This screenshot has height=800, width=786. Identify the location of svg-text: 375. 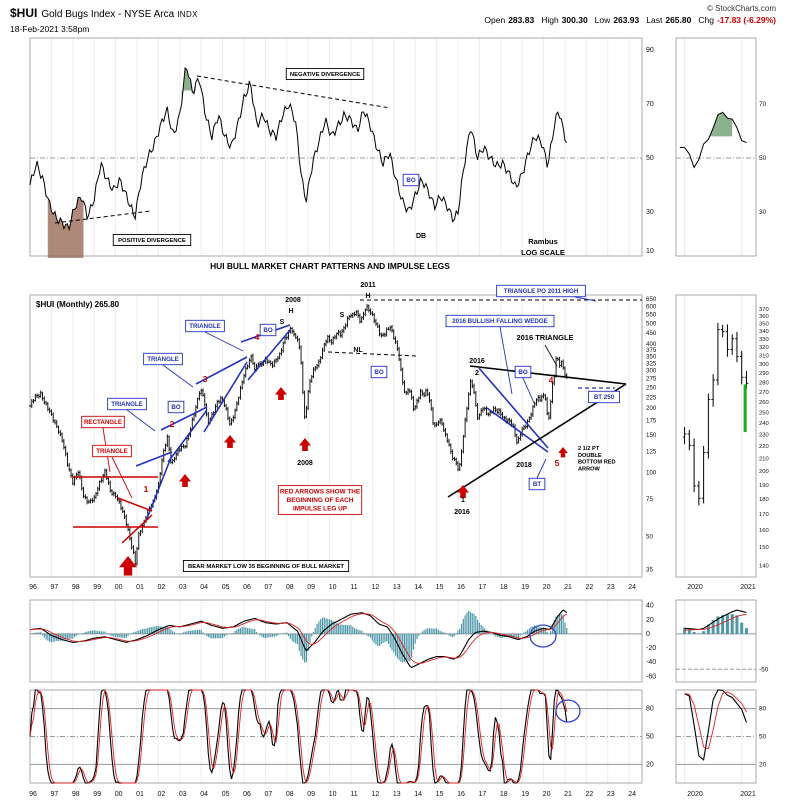
(651, 350).